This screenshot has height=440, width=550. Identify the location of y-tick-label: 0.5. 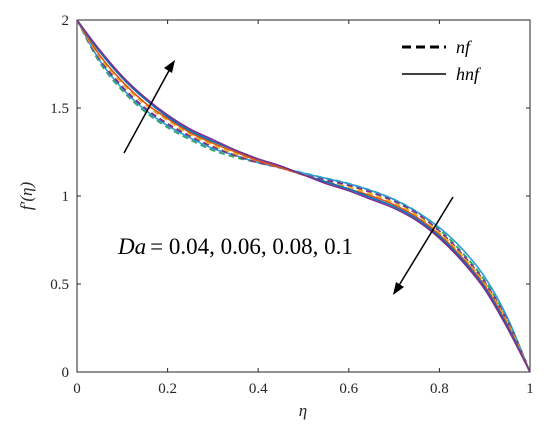
(59, 285).